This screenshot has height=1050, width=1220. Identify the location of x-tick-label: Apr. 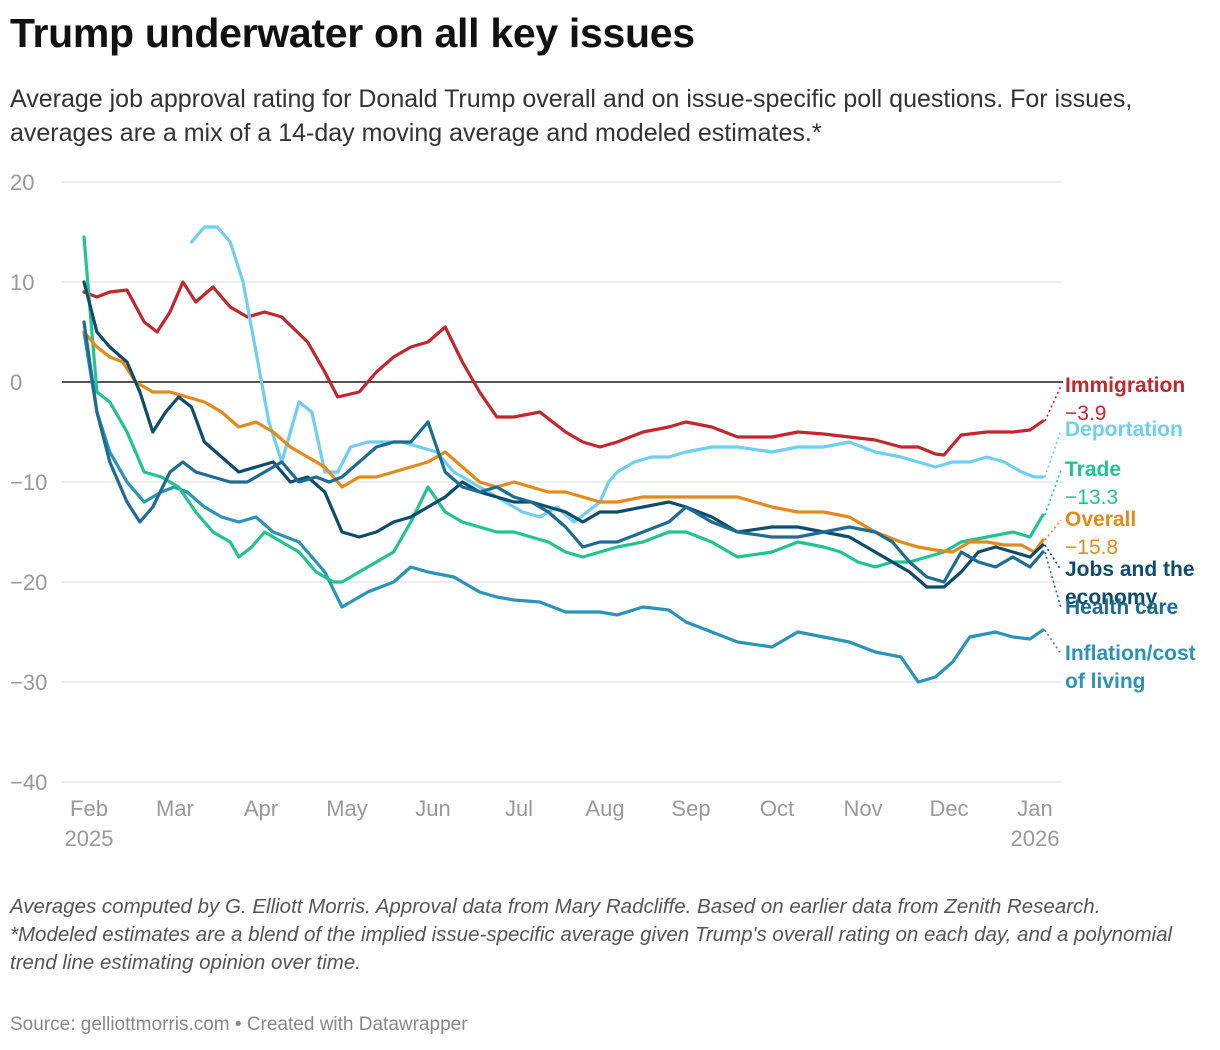
(261, 808).